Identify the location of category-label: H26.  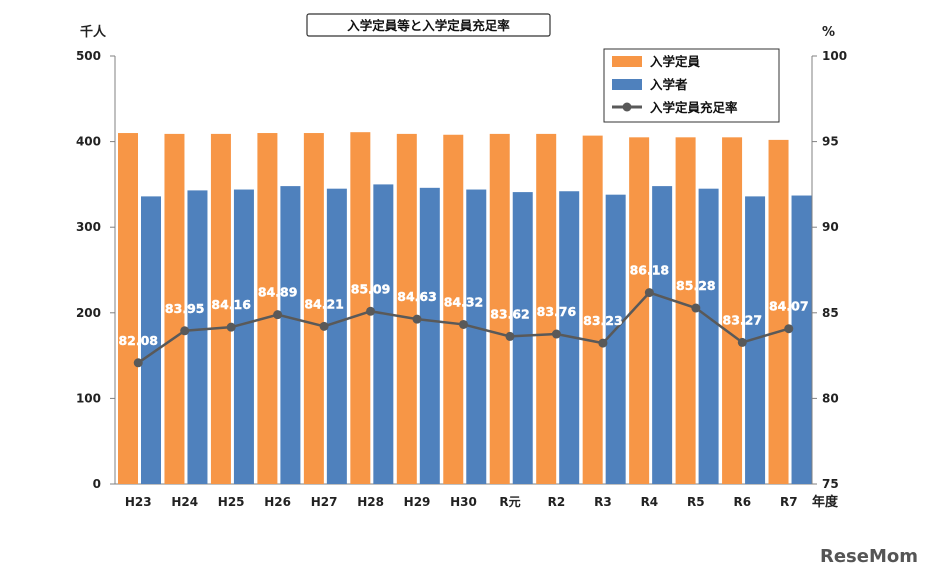
(277, 502).